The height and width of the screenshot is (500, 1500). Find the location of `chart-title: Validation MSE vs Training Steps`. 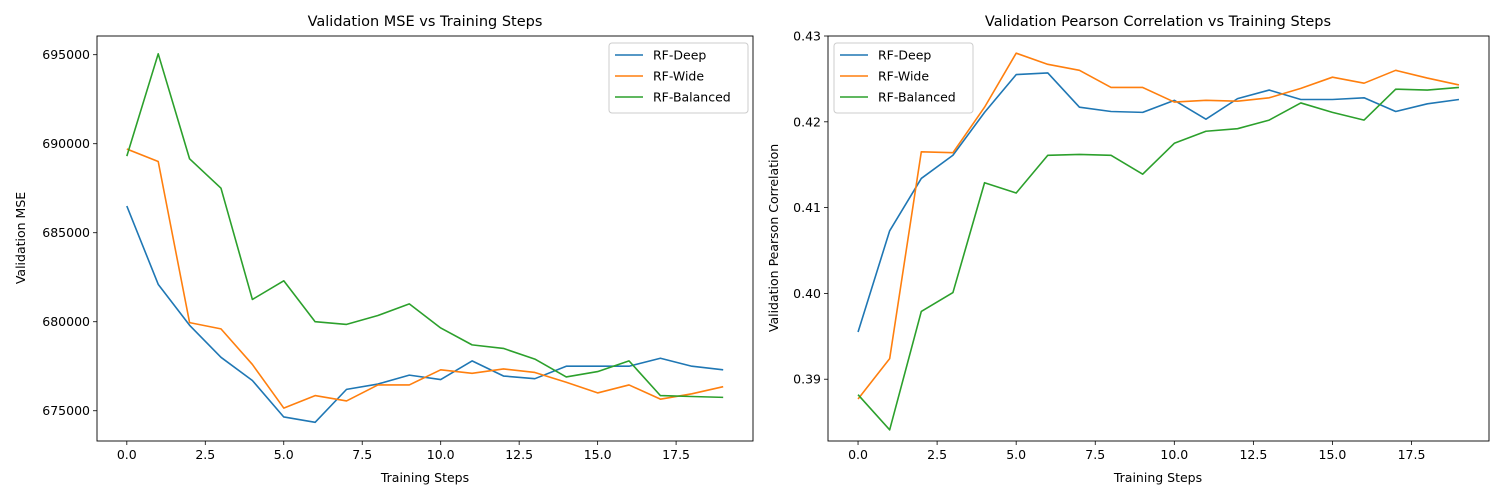

chart-title: Validation MSE vs Training Steps is located at coordinates (425, 22).